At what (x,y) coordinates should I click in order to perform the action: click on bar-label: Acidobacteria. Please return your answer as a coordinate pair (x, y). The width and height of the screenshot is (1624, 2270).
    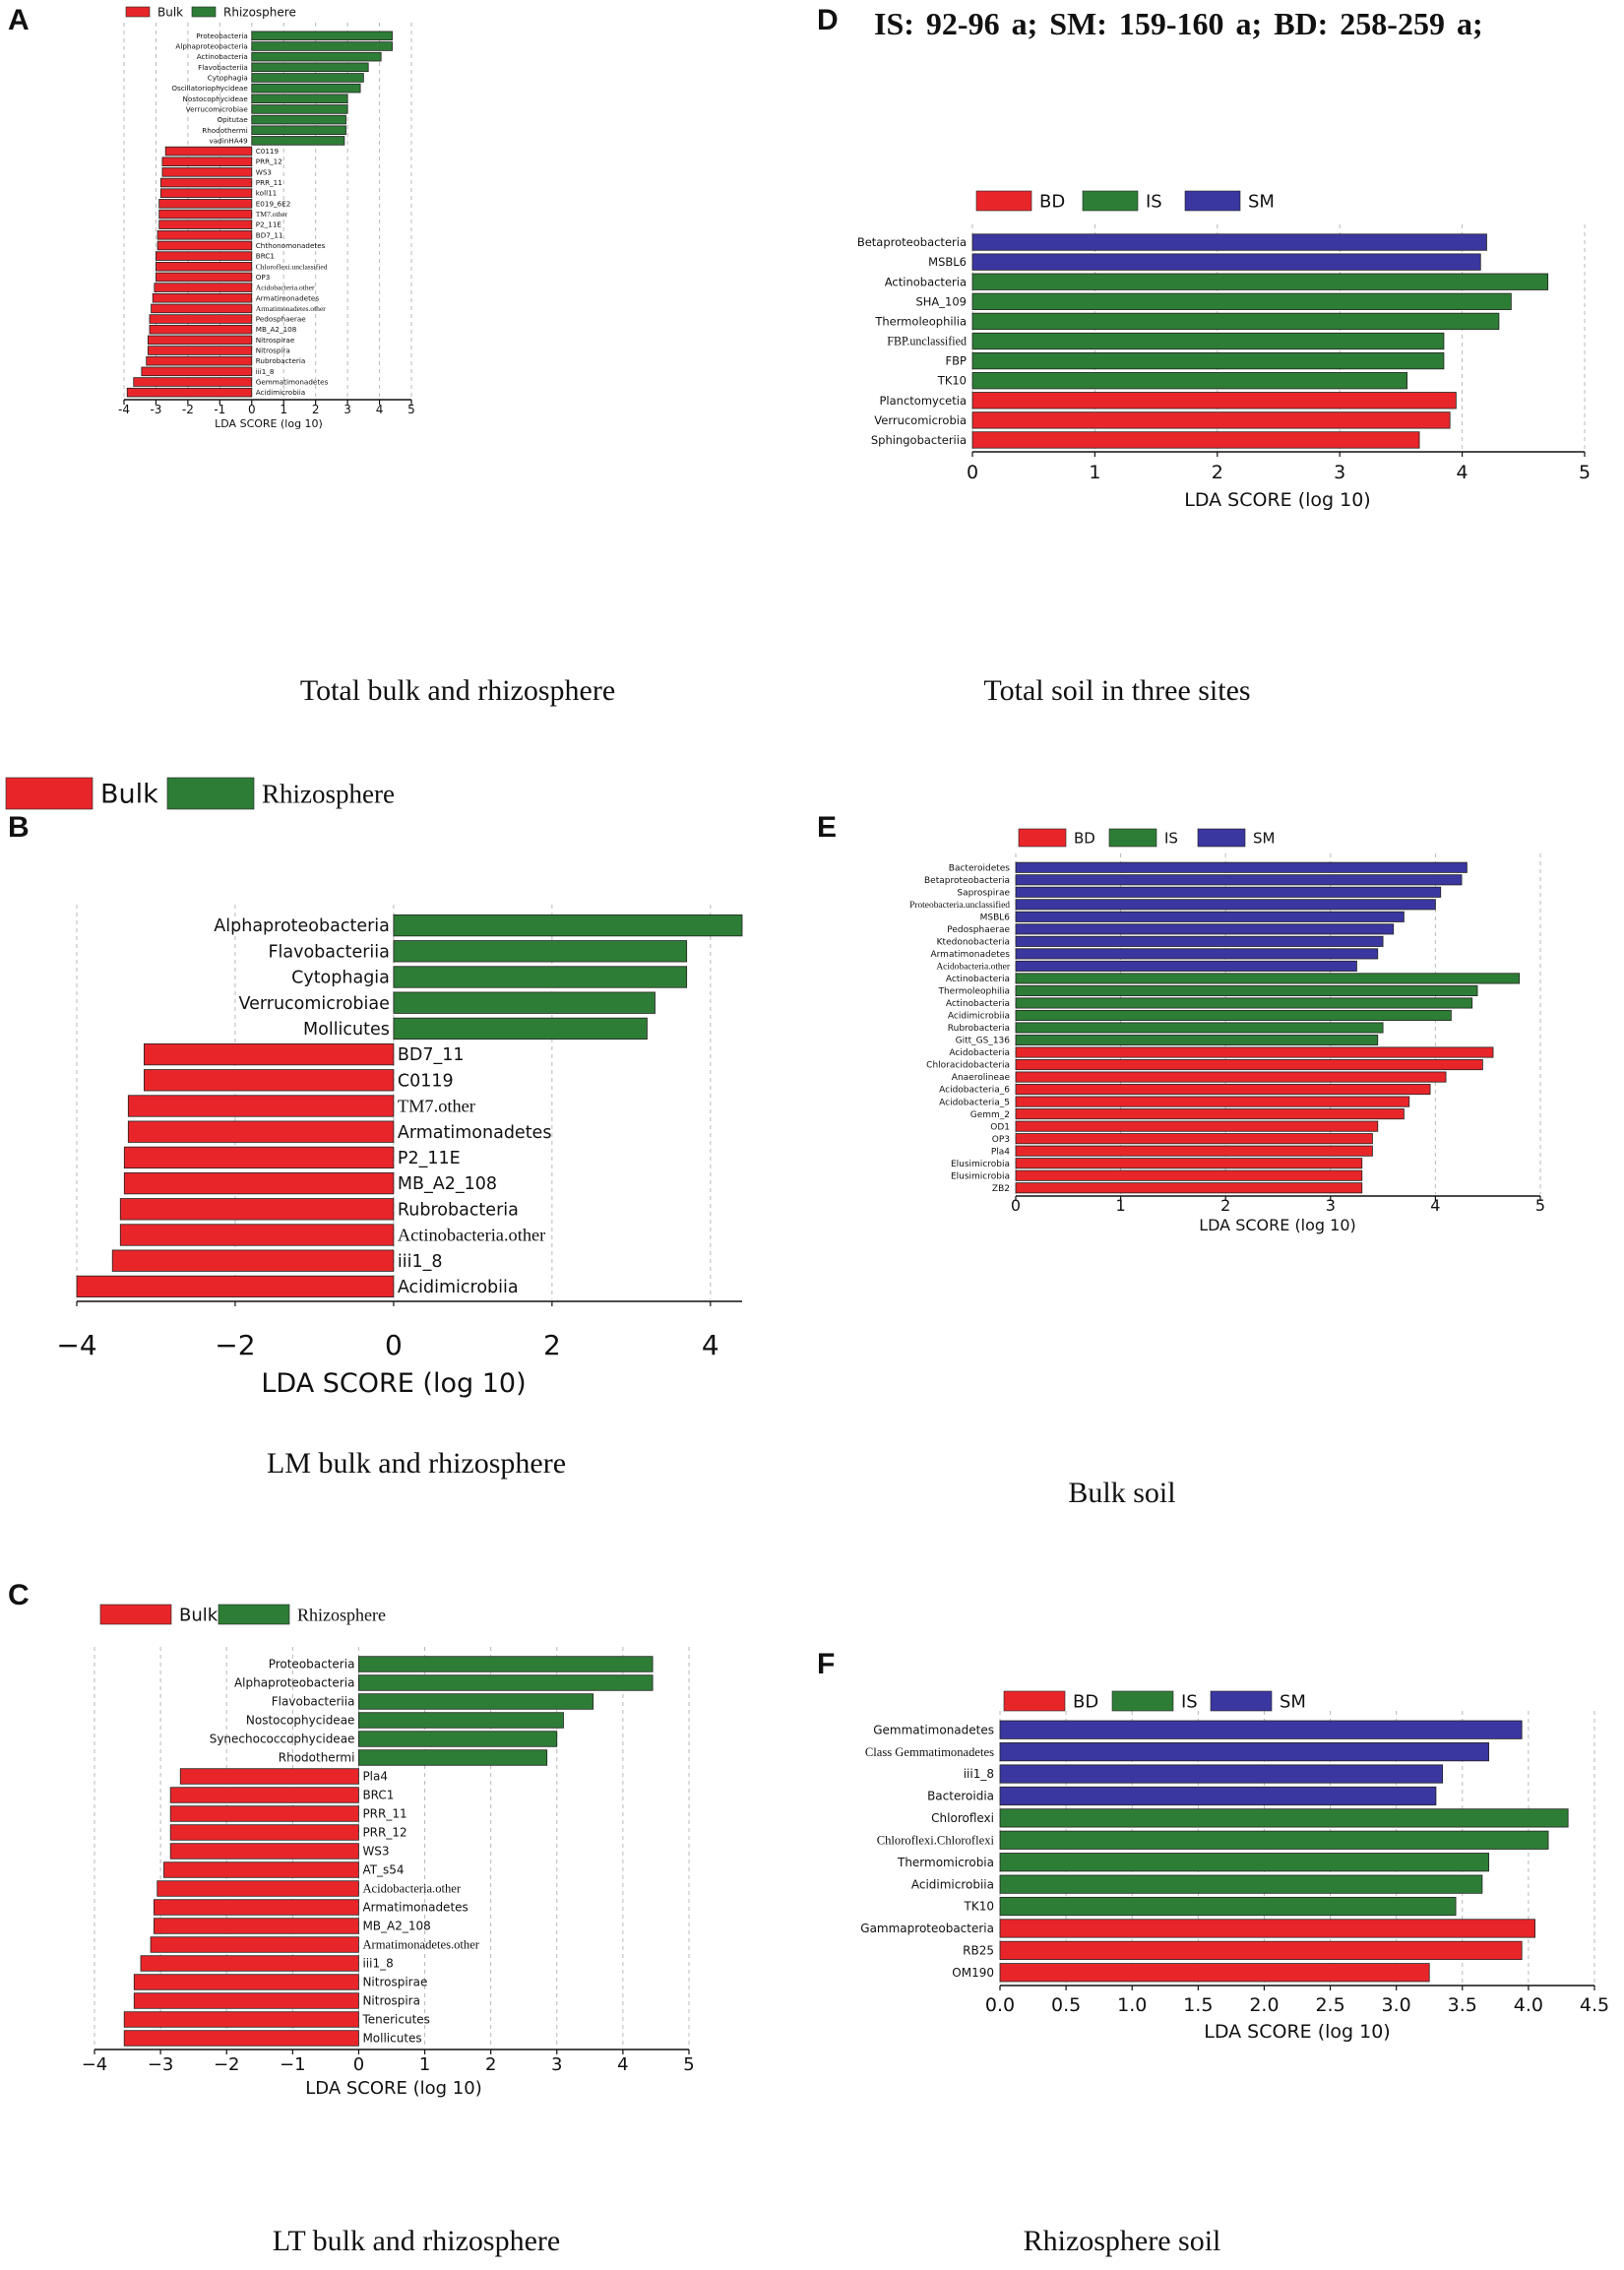
    Looking at the image, I should click on (979, 1053).